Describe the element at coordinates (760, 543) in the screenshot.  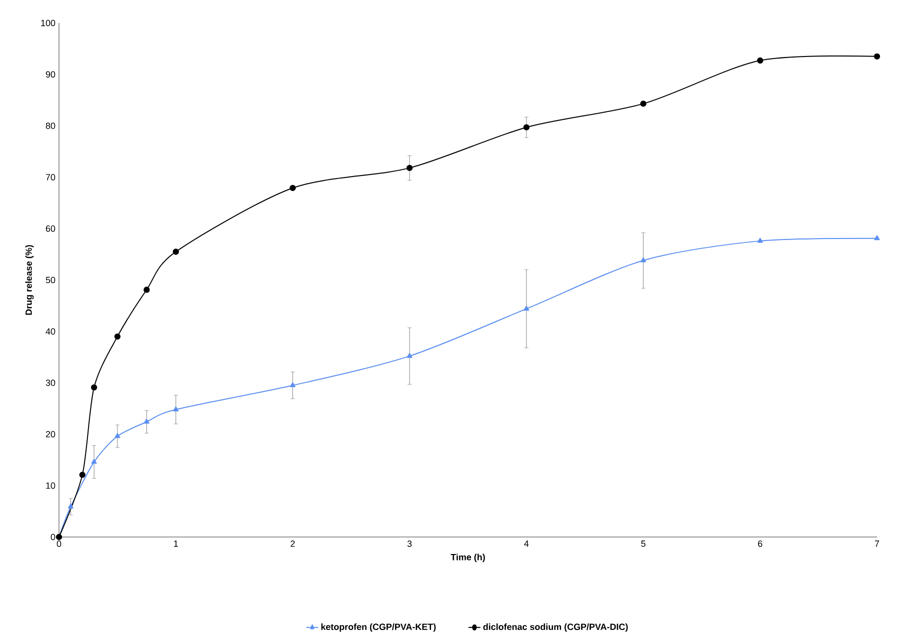
I see `x-tick-label: 6` at that location.